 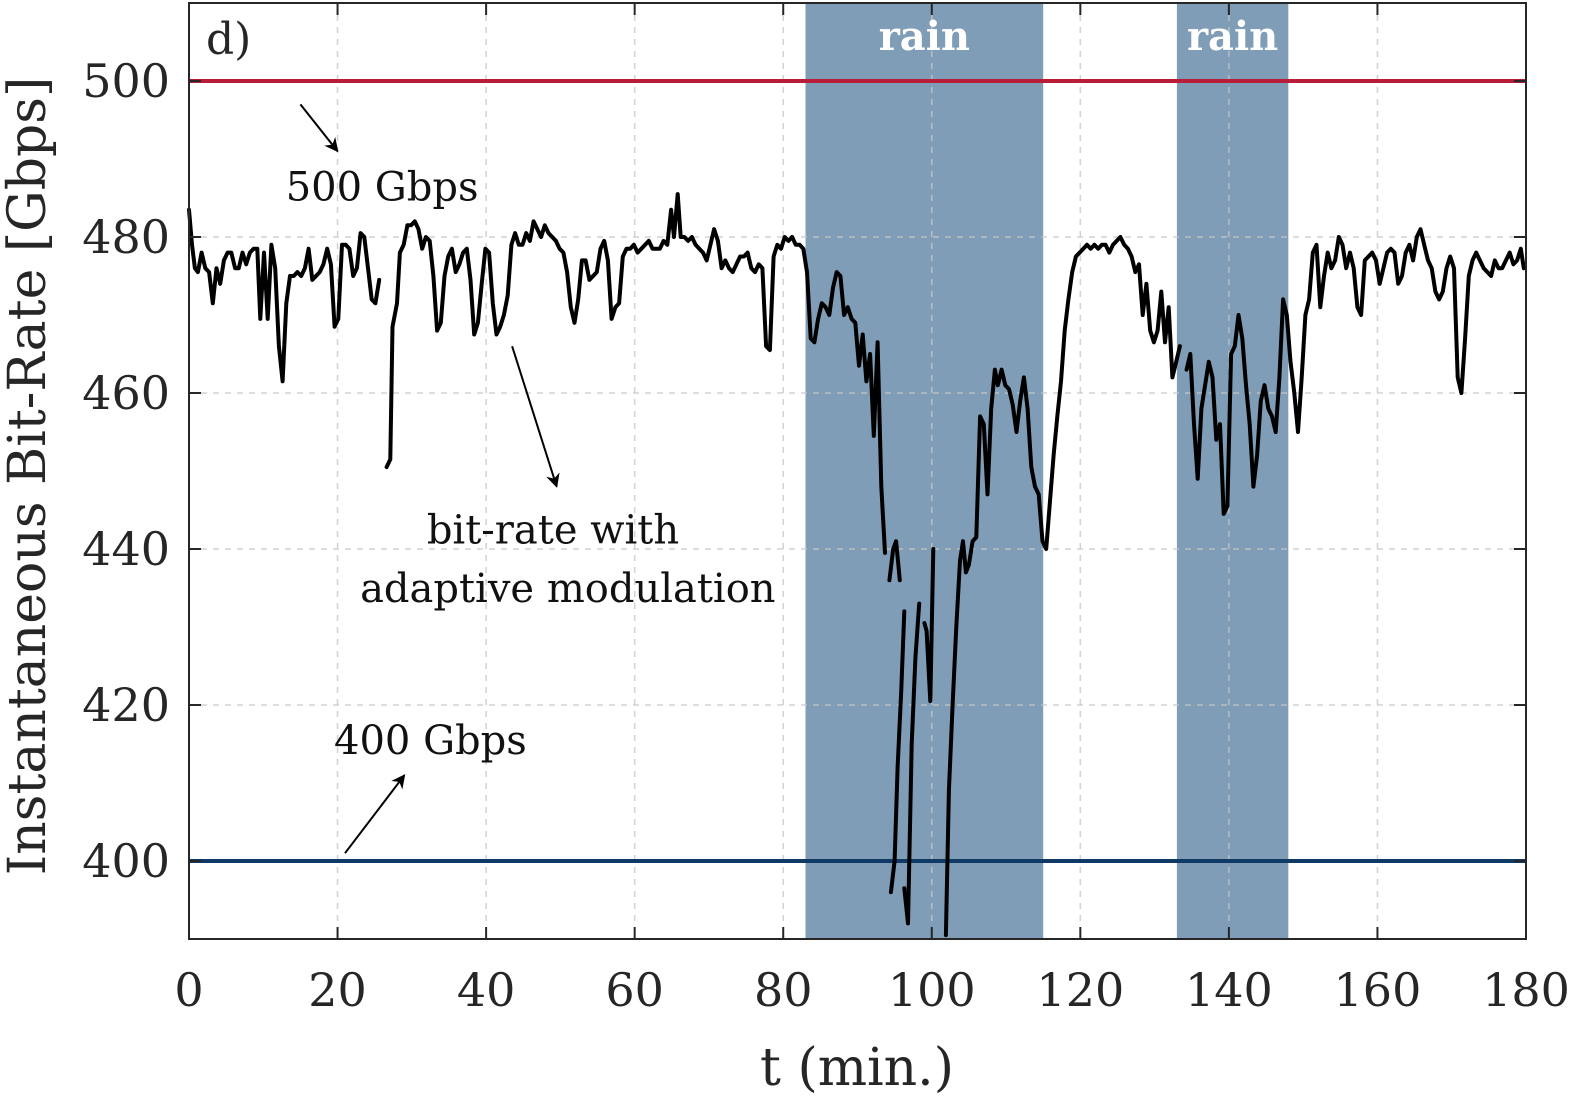 What do you see at coordinates (1378, 990) in the screenshot?
I see `x-tick-label: 160` at bounding box center [1378, 990].